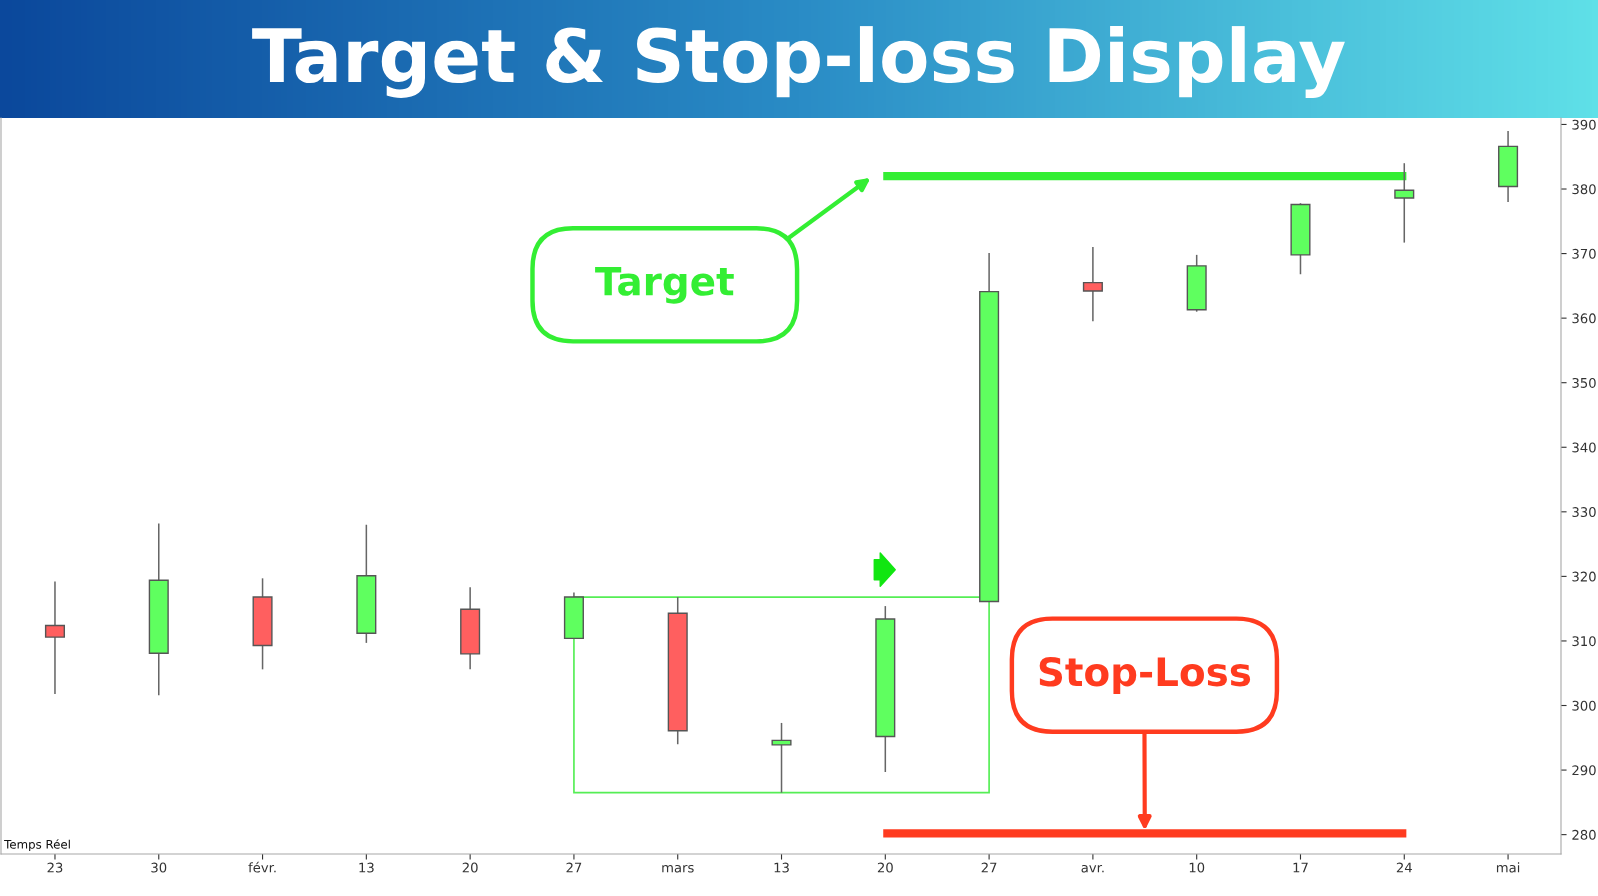  Describe the element at coordinates (1584, 770) in the screenshot. I see `y-tick-label: 290` at that location.